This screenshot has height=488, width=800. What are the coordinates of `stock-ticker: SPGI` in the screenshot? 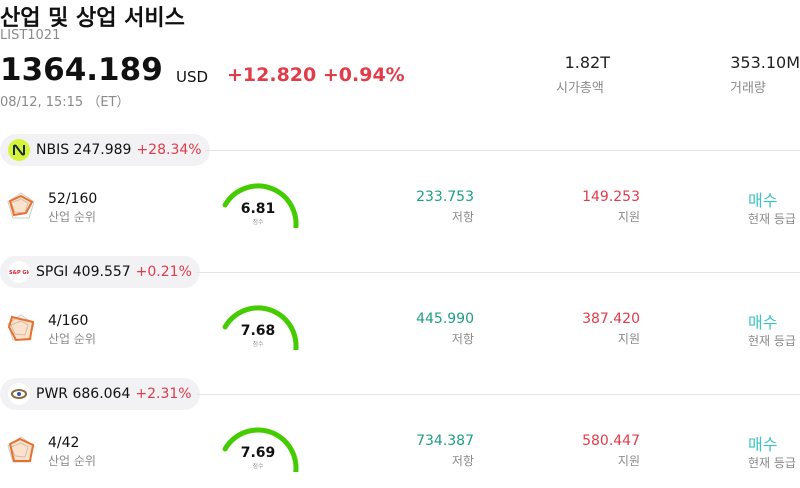 It's located at (52, 272).